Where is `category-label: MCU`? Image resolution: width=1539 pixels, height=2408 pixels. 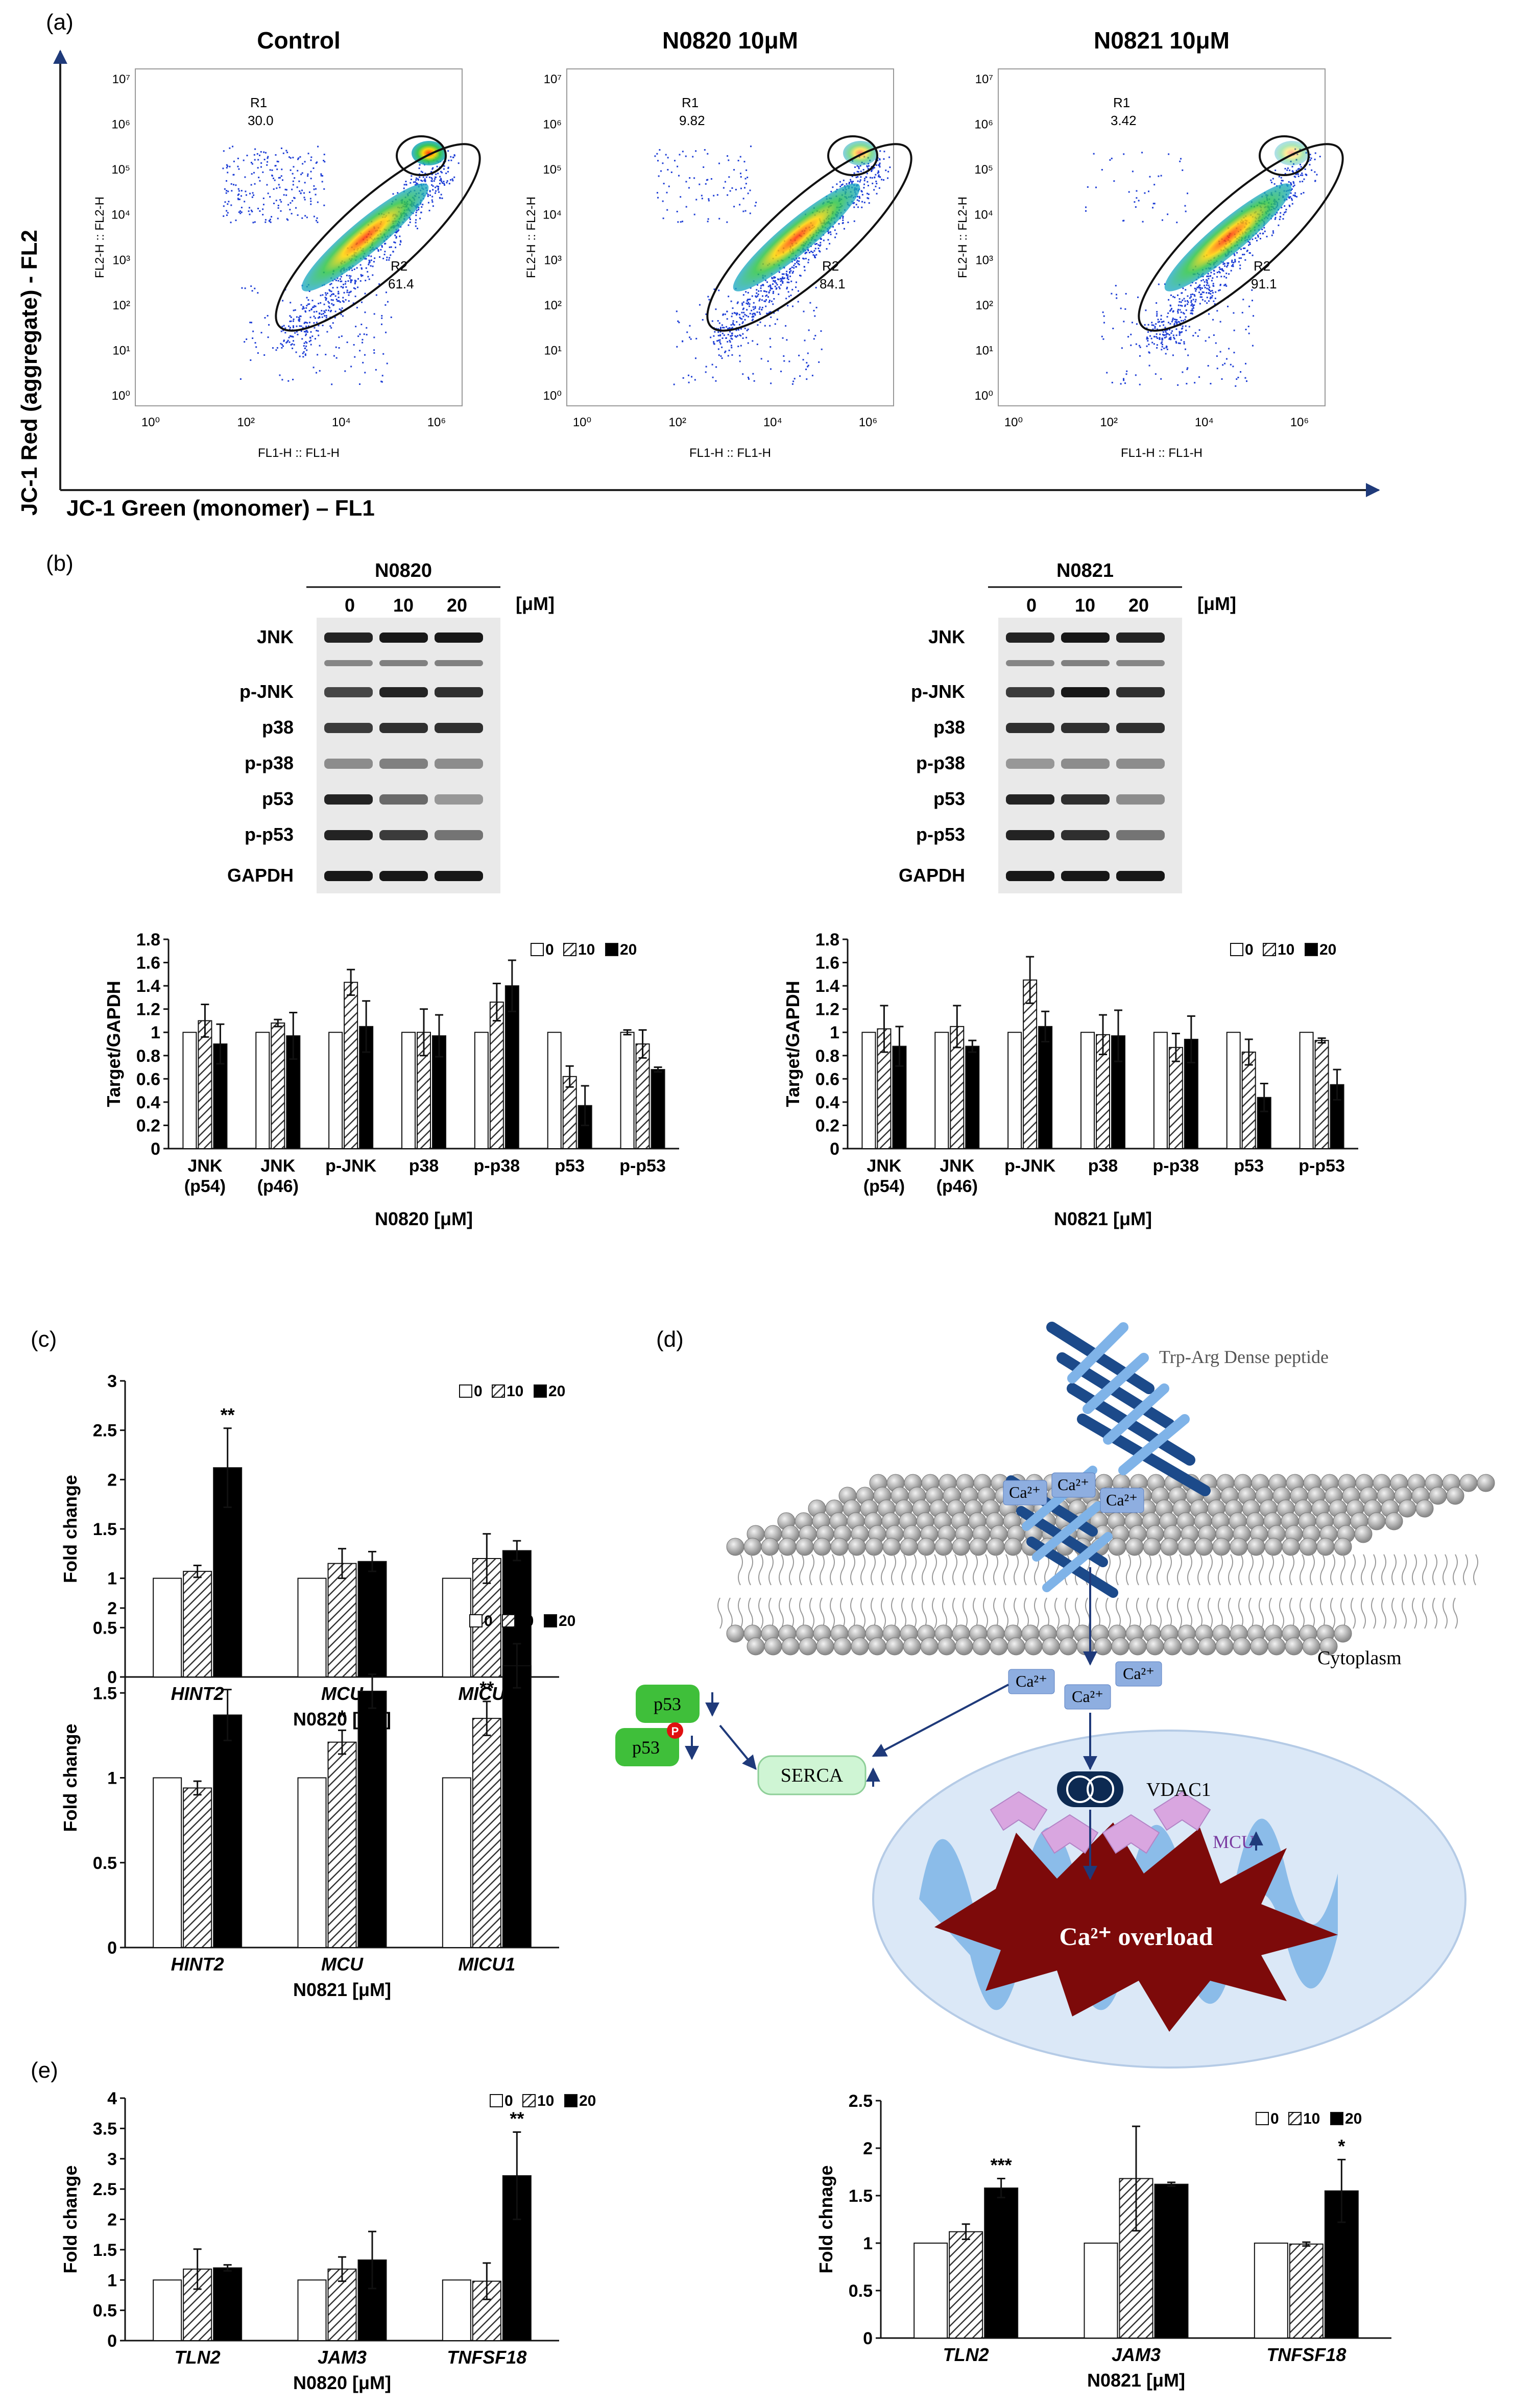 category-label: MCU is located at coordinates (342, 1964).